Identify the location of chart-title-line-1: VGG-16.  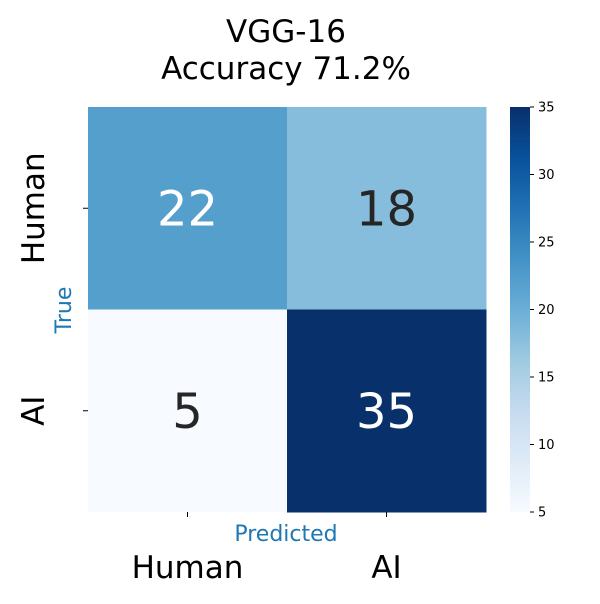
(286, 32).